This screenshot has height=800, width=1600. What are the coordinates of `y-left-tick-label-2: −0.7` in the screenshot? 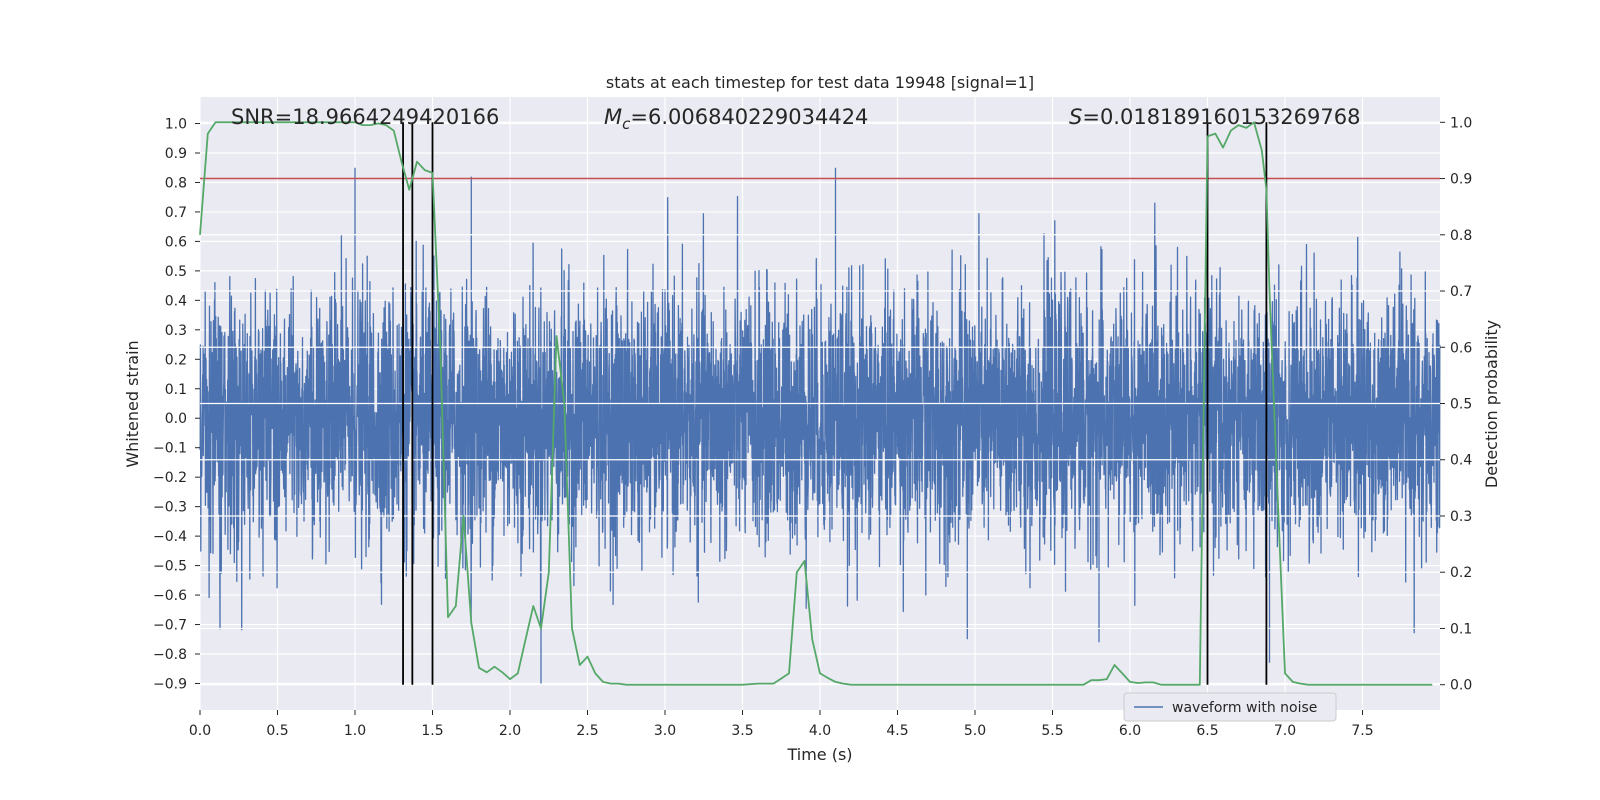 It's located at (170, 626).